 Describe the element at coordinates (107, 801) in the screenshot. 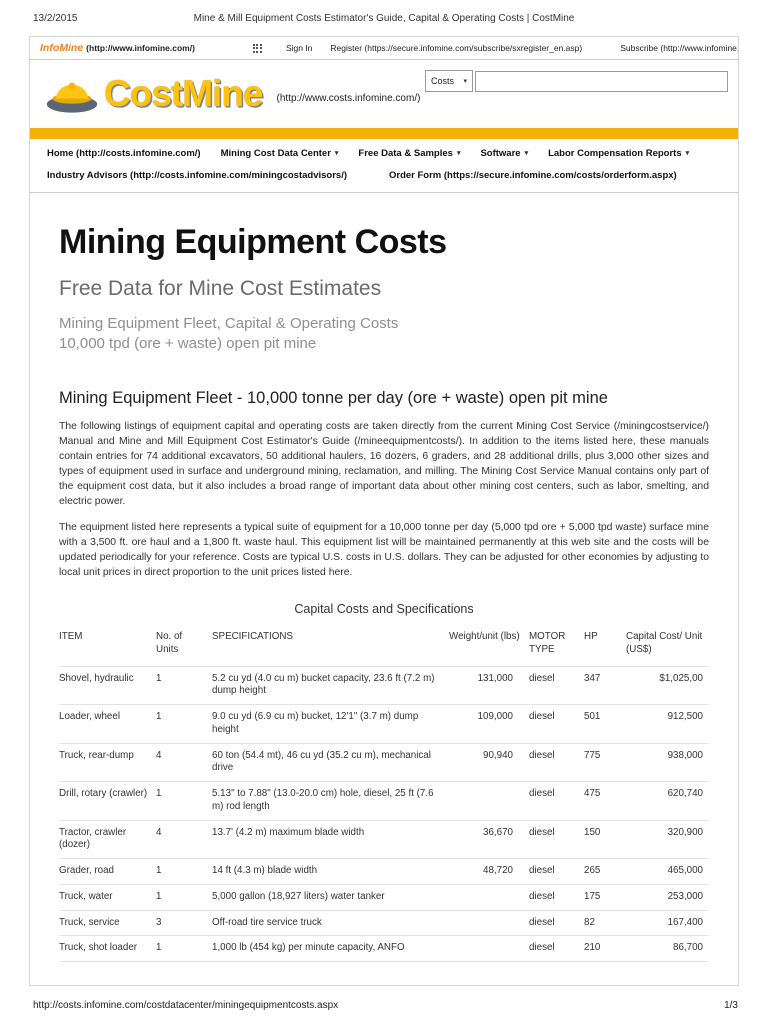

I see `cell-item: Drill, rotary (crawler)` at that location.